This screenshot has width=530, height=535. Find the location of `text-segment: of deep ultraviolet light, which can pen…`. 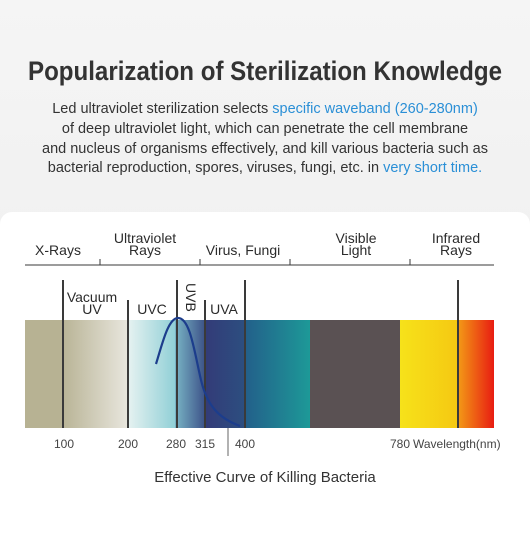

text-segment: of deep ultraviolet light, which can pen… is located at coordinates (265, 129).